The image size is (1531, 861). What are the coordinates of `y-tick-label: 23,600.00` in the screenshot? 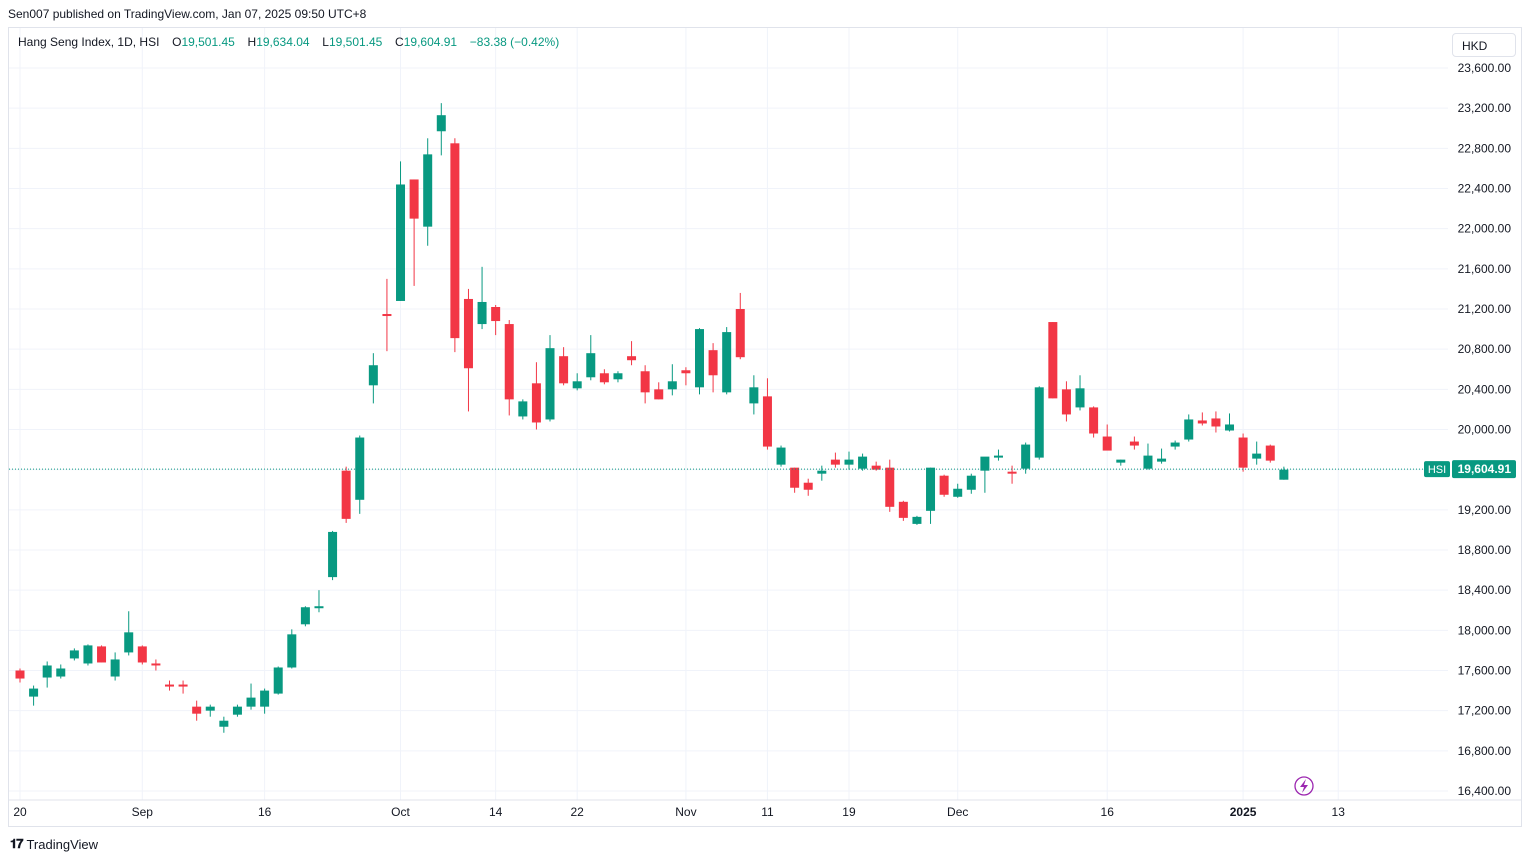 It's located at (1485, 68).